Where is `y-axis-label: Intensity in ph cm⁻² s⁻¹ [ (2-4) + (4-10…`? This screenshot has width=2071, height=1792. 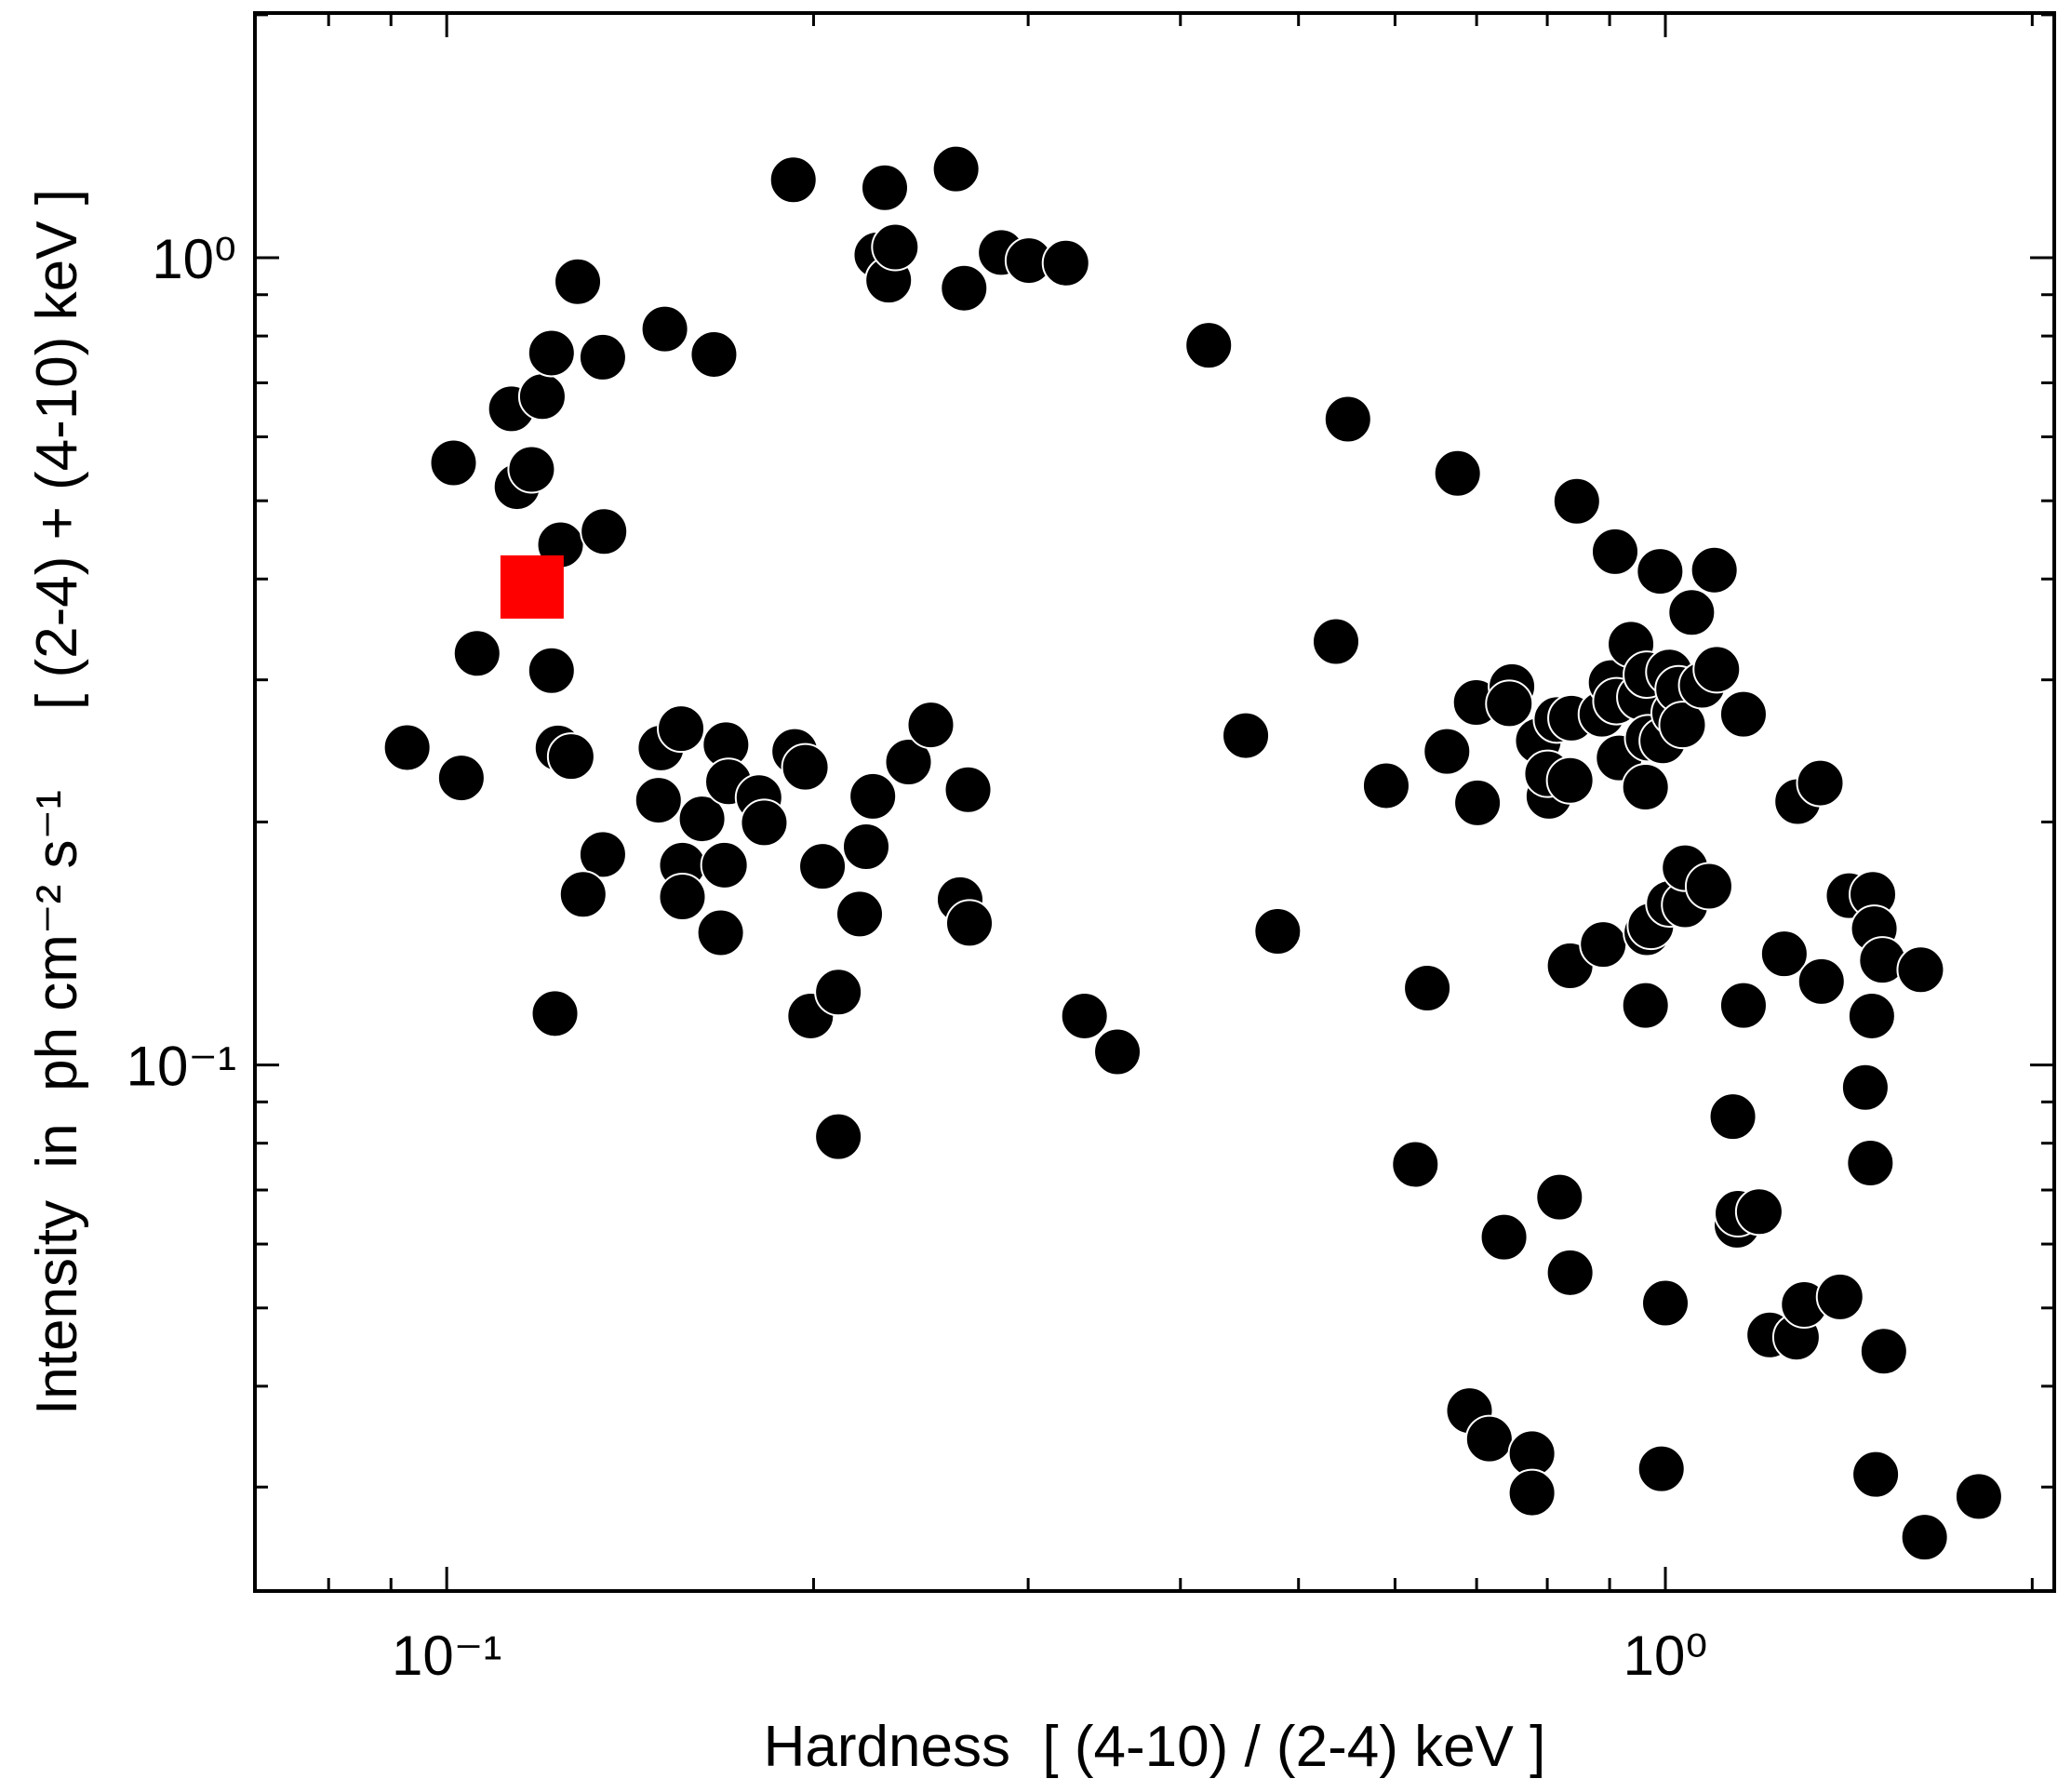
y-axis-label: Intensity in ph cm⁻² s⁻¹ [ (2-4) + (4-10… is located at coordinates (57, 802).